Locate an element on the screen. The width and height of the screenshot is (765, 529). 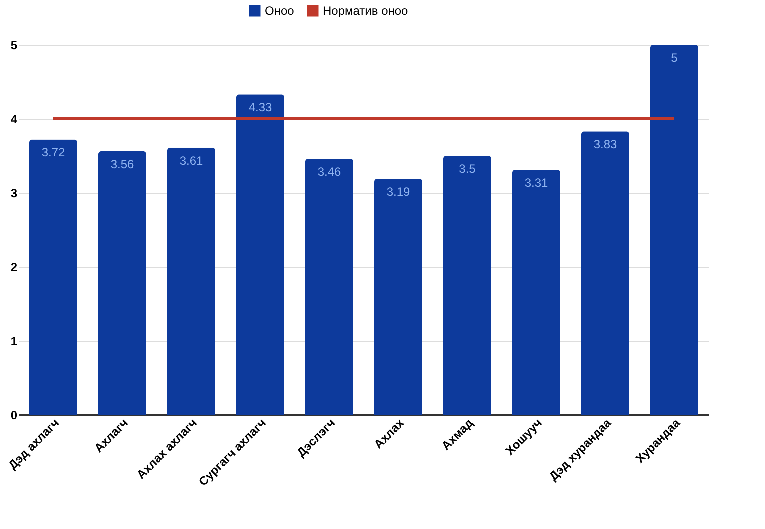
data-label: 3.83 is located at coordinates (606, 145).